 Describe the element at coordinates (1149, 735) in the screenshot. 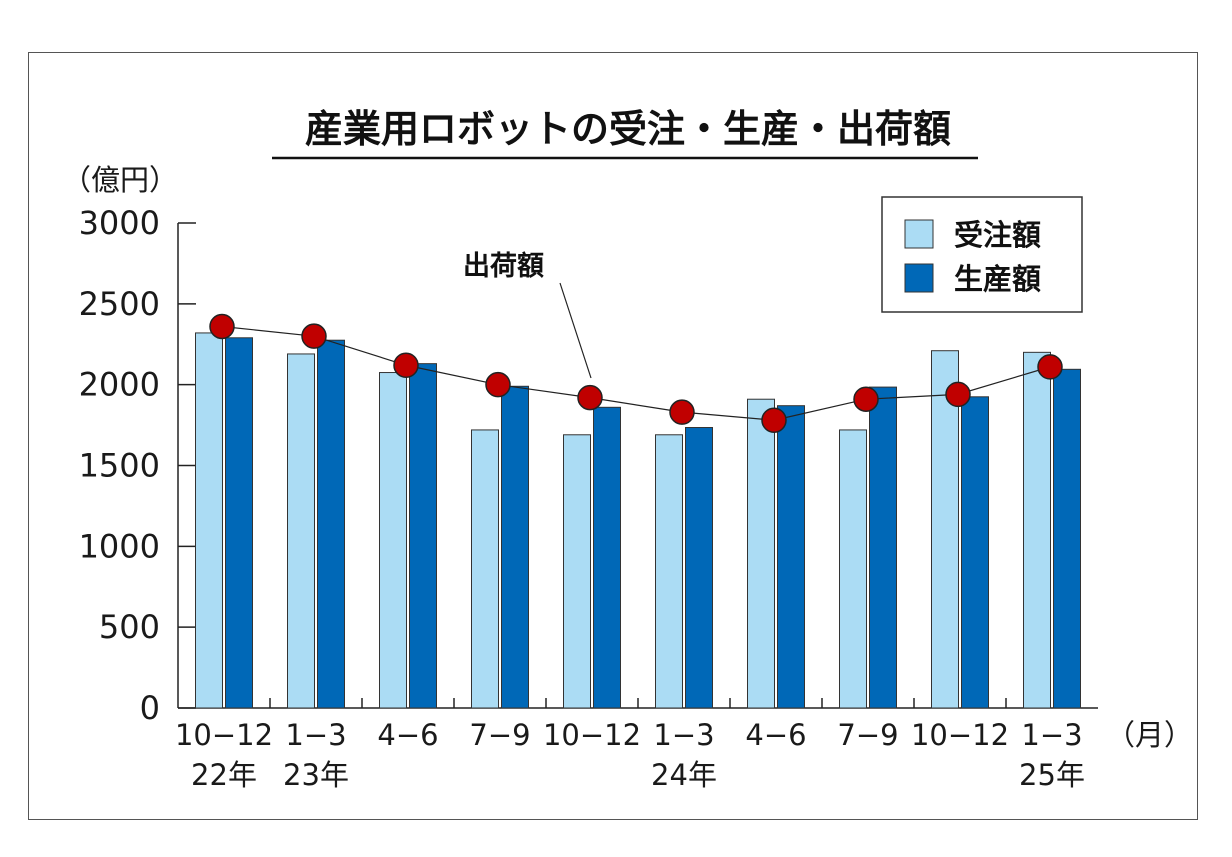

I see `x-axis-unit: （月）` at that location.